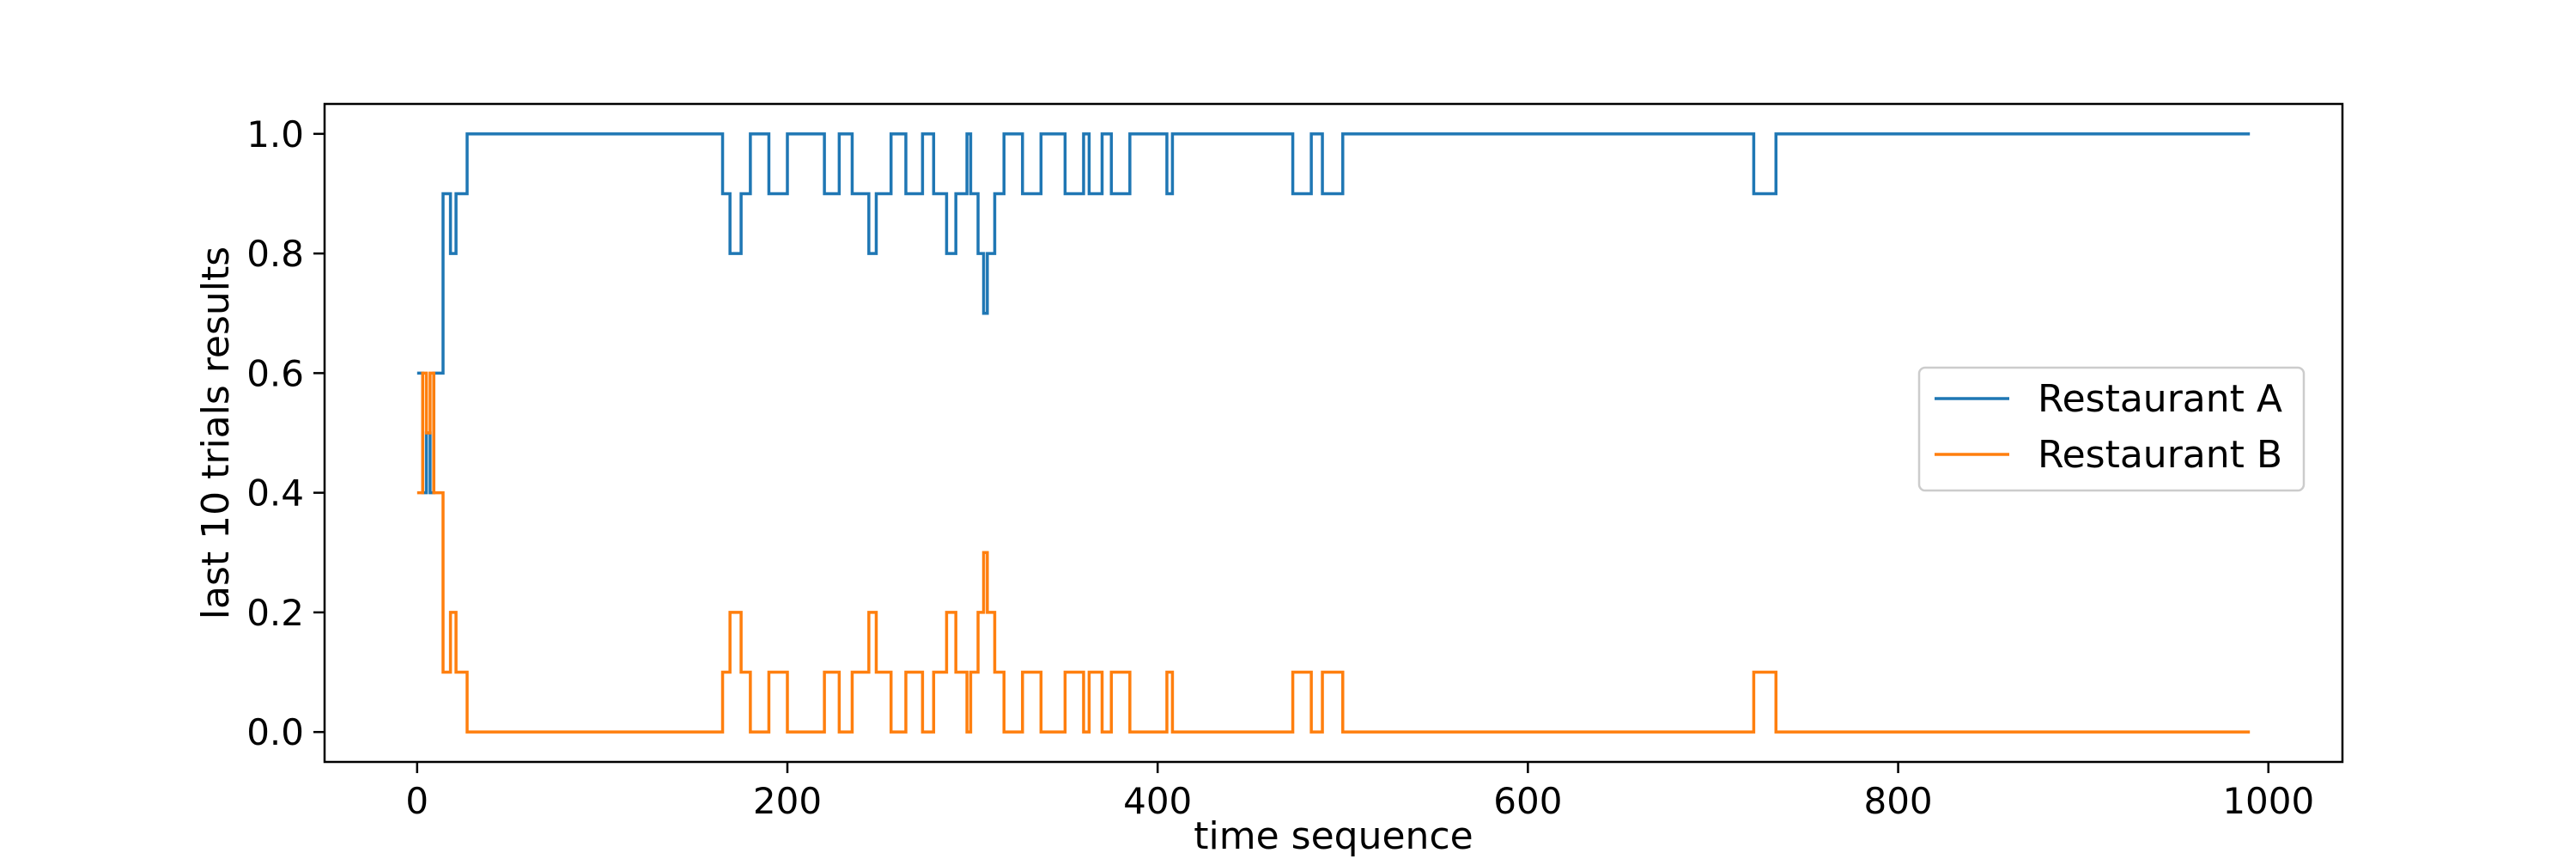 This screenshot has width=2576, height=859. I want to click on y-axis: 0.0 0.2 0.4 0.6 0.8 1.0, so click(285, 433).